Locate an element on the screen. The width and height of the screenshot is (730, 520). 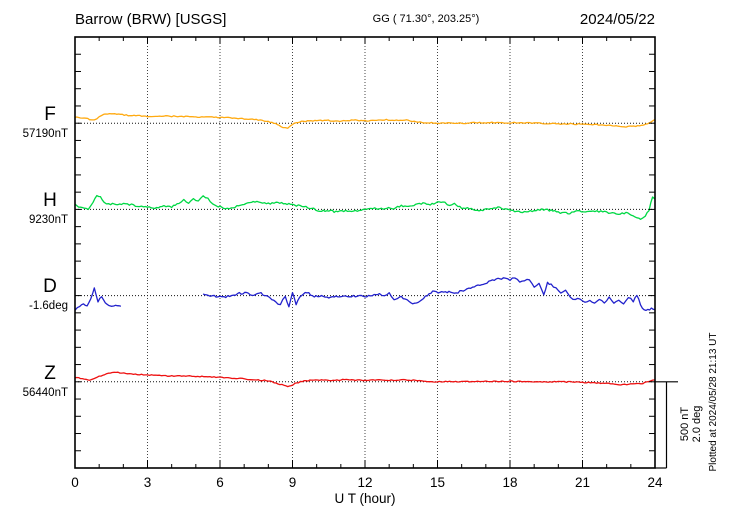
channel-label-f: F is located at coordinates (50, 114).